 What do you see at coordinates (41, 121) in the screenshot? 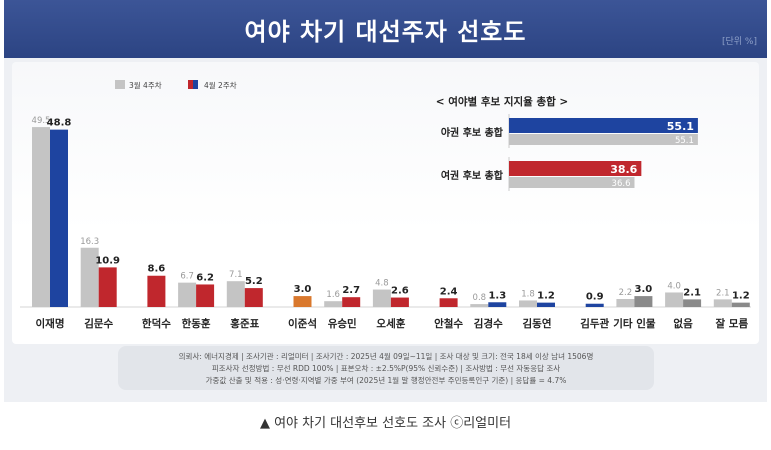
I see `label-prev-1: 49.5` at bounding box center [41, 121].